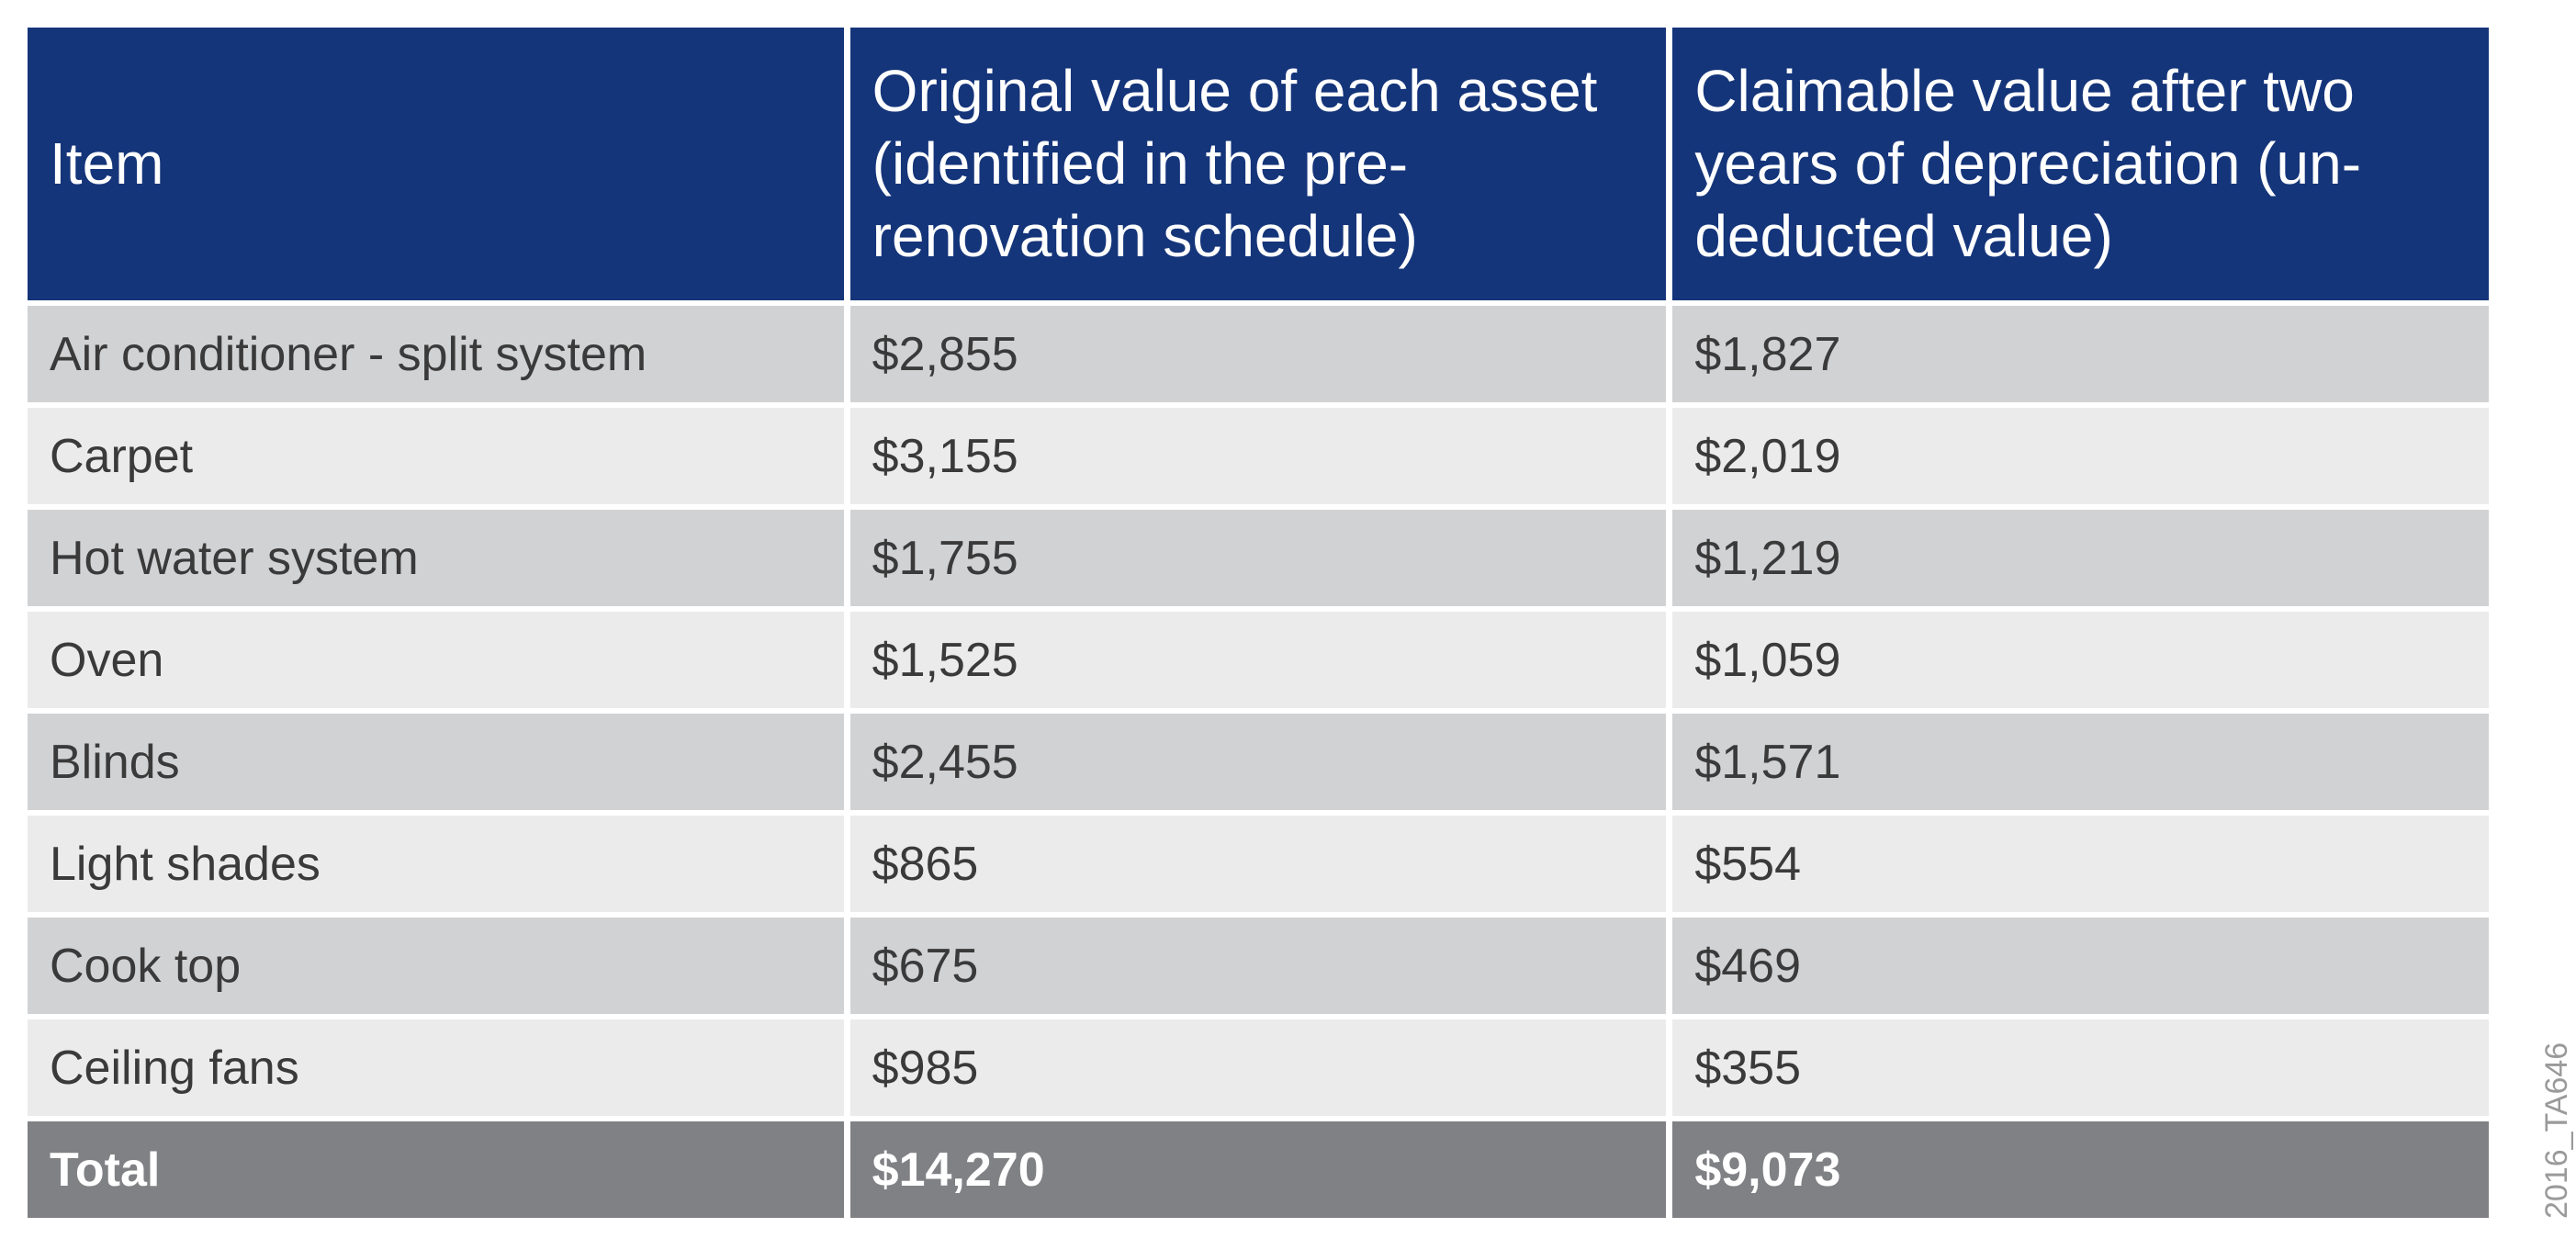  I want to click on table-cell: $3,155, so click(1258, 456).